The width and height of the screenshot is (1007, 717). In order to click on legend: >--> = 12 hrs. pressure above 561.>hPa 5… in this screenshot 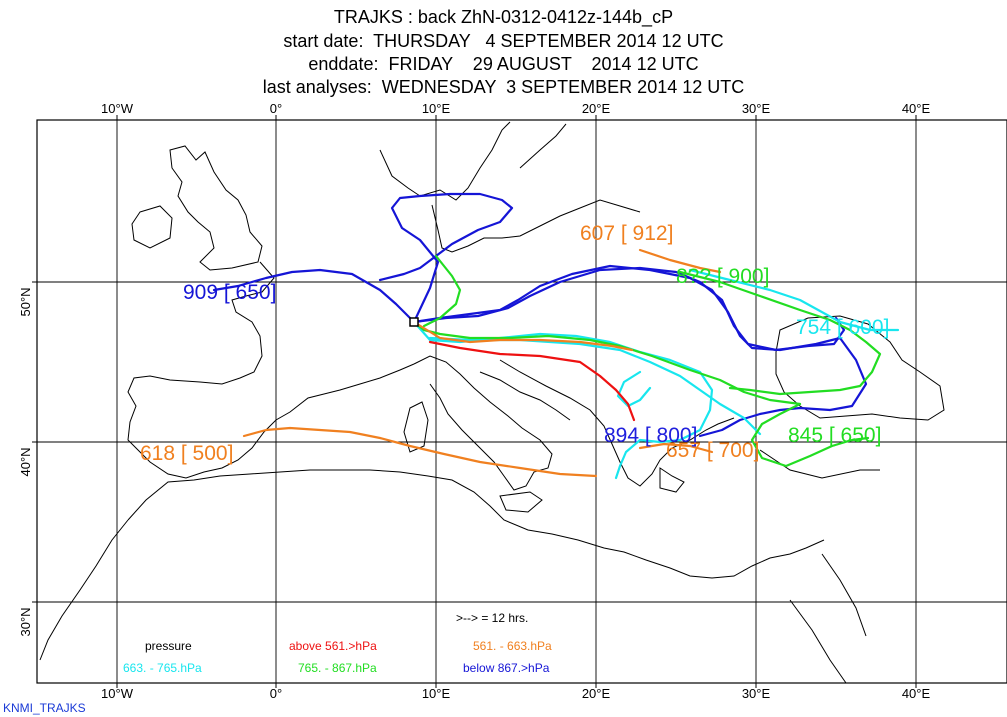, I will do `click(337, 643)`.